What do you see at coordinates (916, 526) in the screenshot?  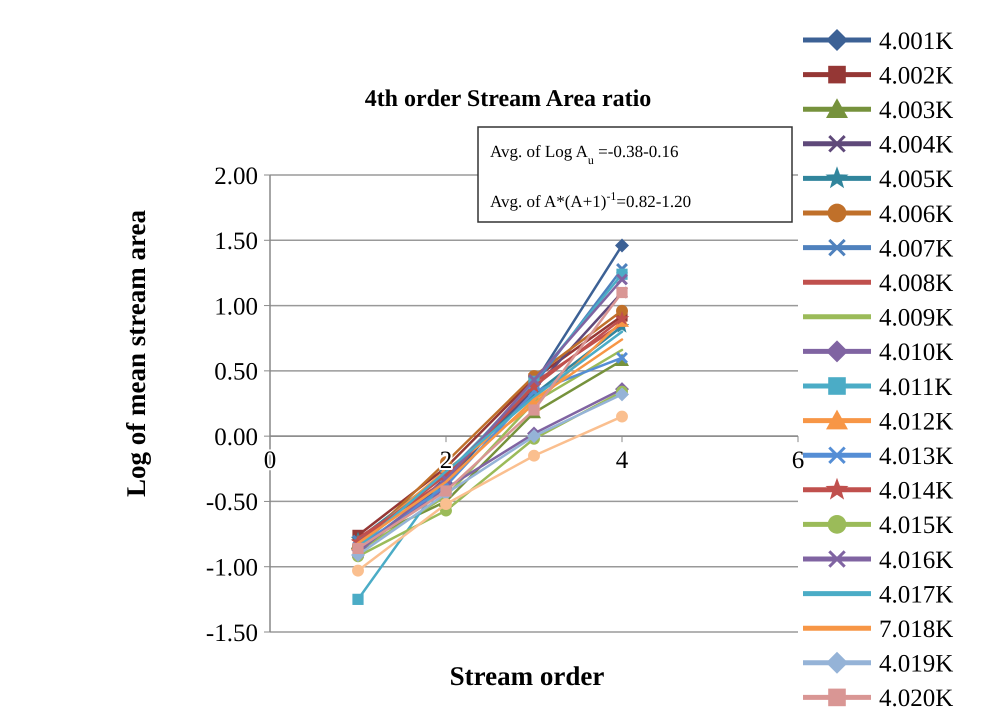 I see `legend-label: 4.015K` at bounding box center [916, 526].